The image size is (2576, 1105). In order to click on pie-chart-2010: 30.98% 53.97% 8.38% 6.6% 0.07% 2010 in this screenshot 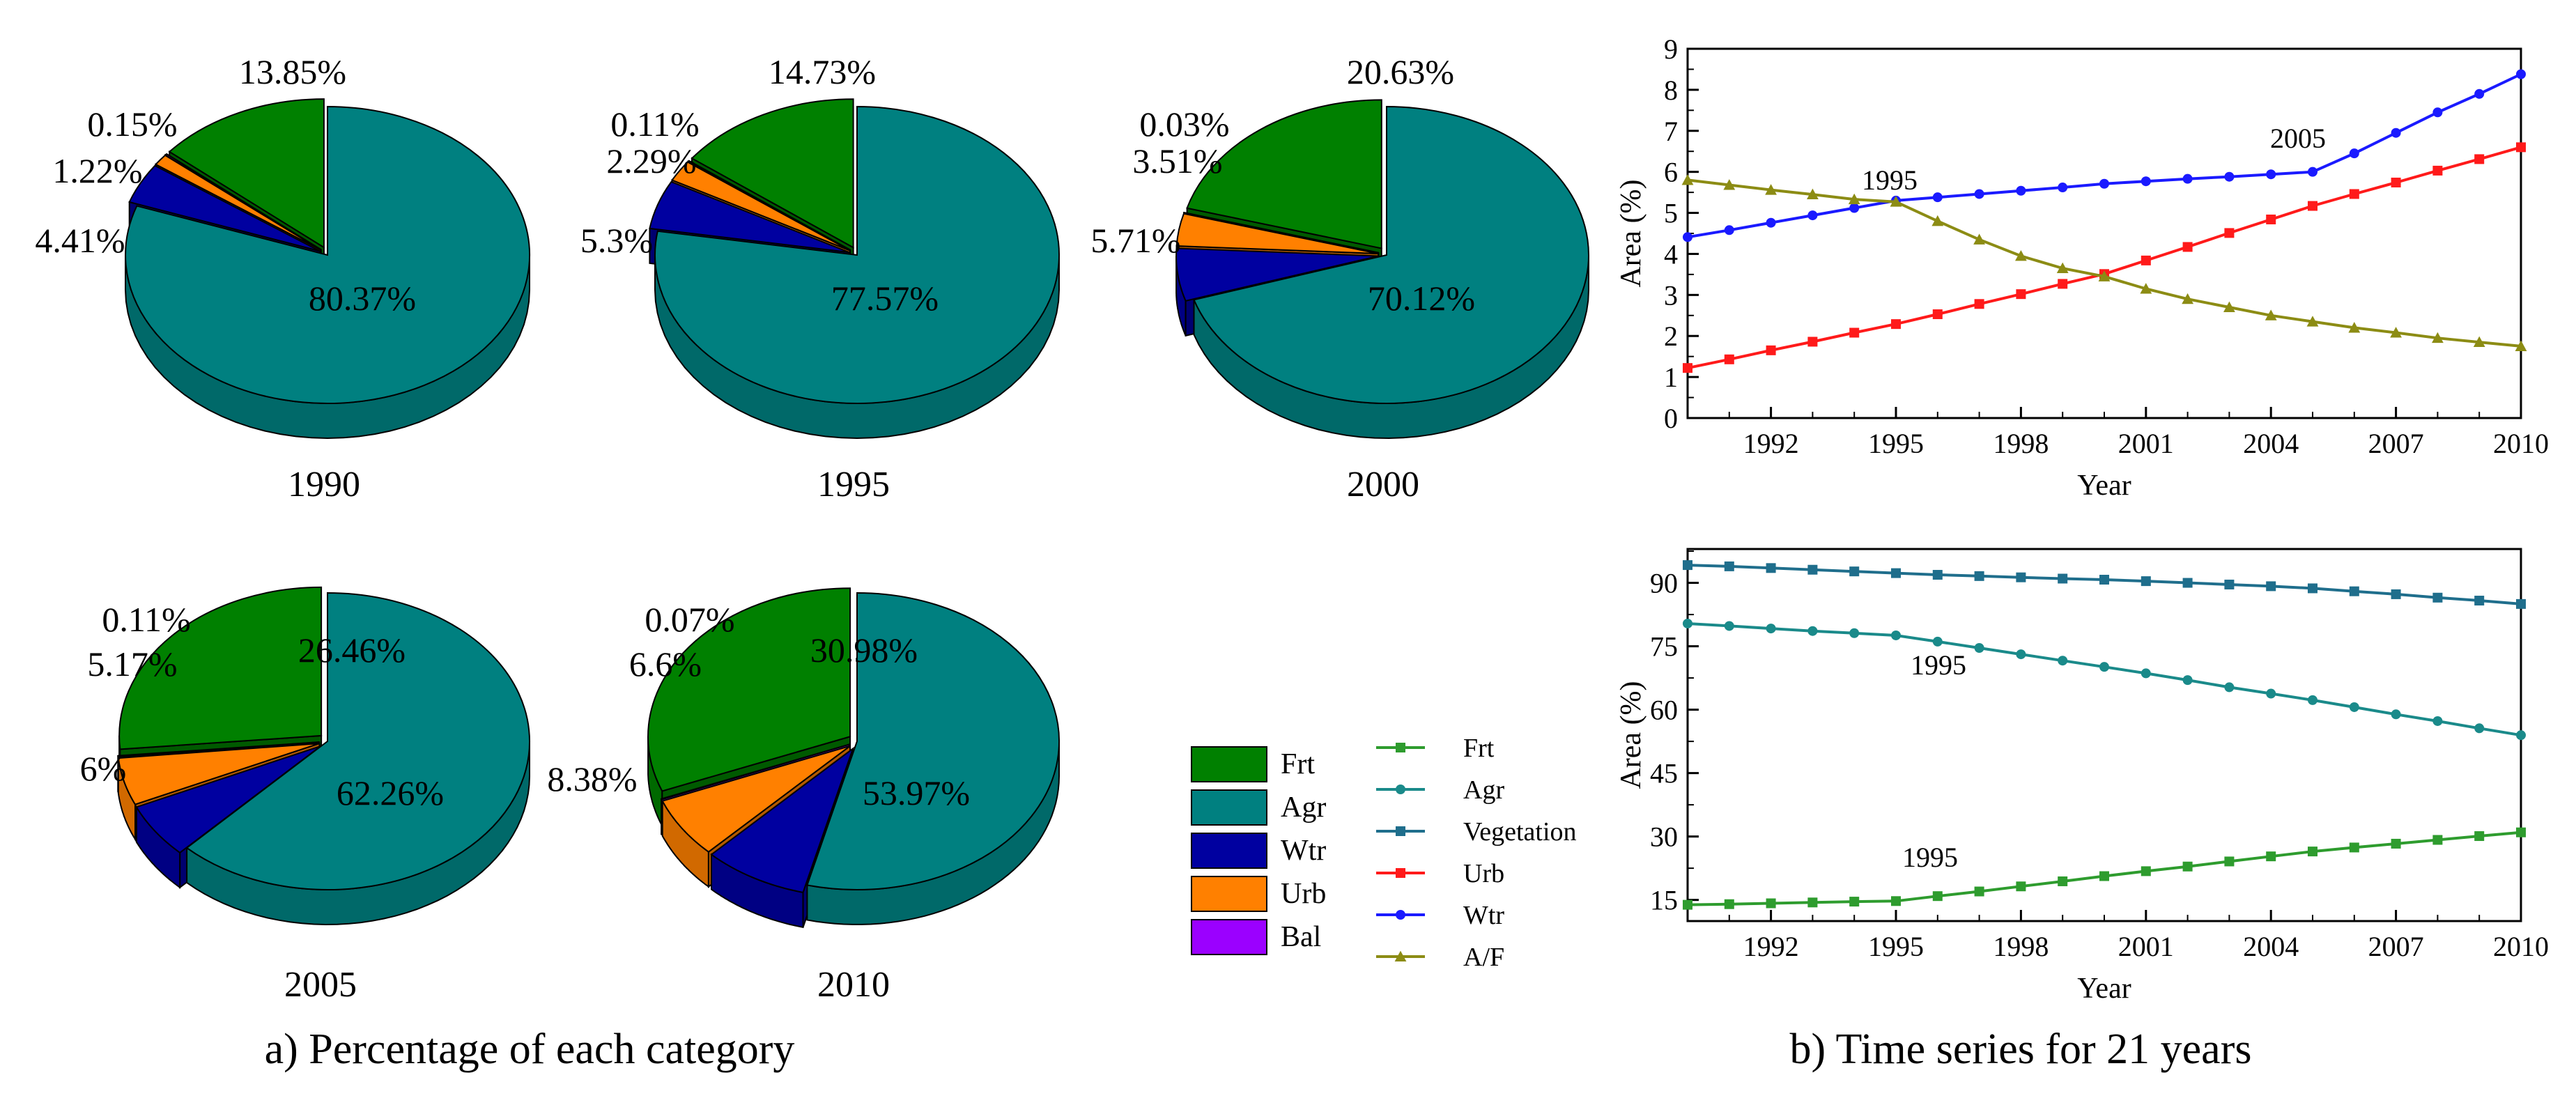, I will do `click(803, 796)`.